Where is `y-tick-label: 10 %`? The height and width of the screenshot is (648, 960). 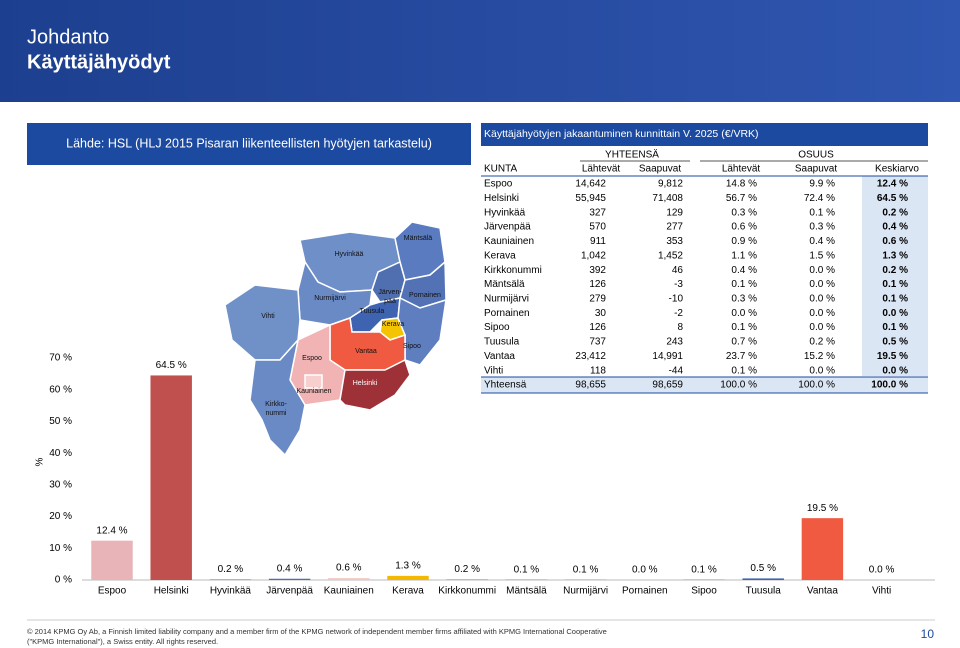 y-tick-label: 10 % is located at coordinates (60, 548).